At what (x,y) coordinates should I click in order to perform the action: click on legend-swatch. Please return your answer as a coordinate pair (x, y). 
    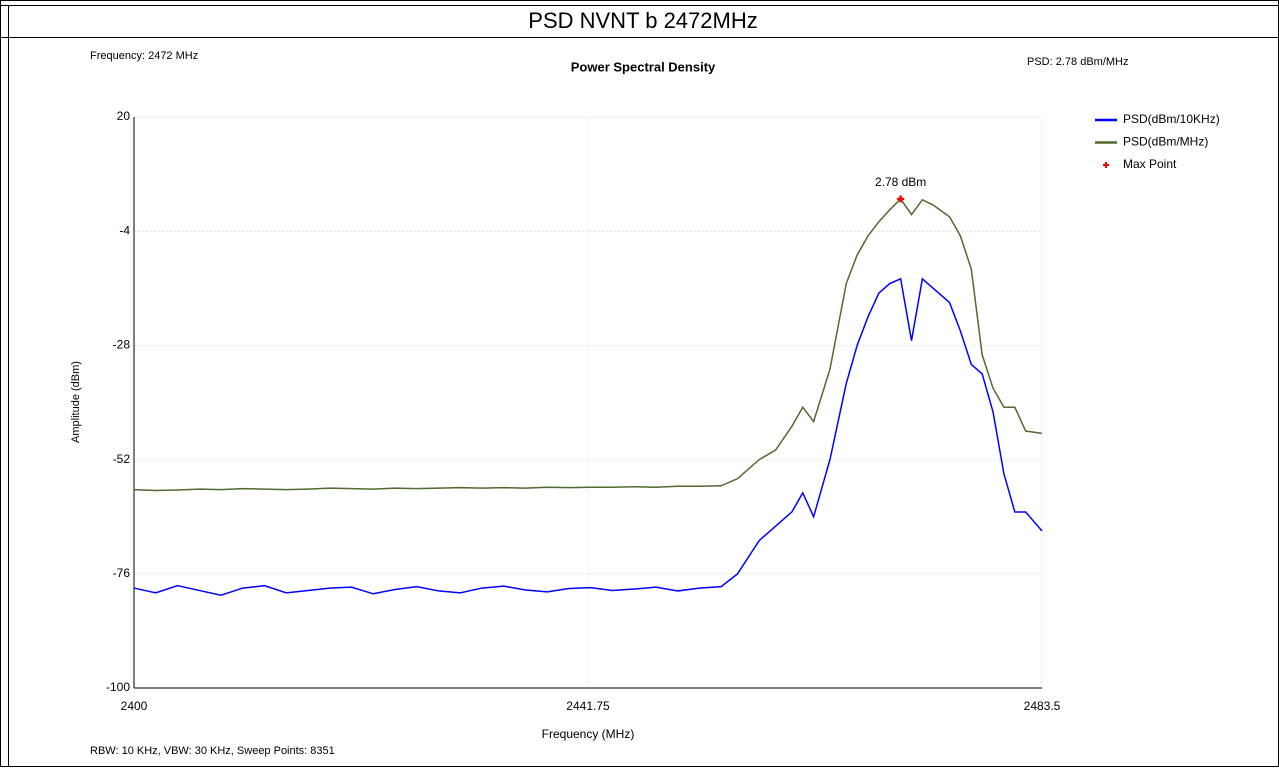
    Looking at the image, I should click on (1106, 165).